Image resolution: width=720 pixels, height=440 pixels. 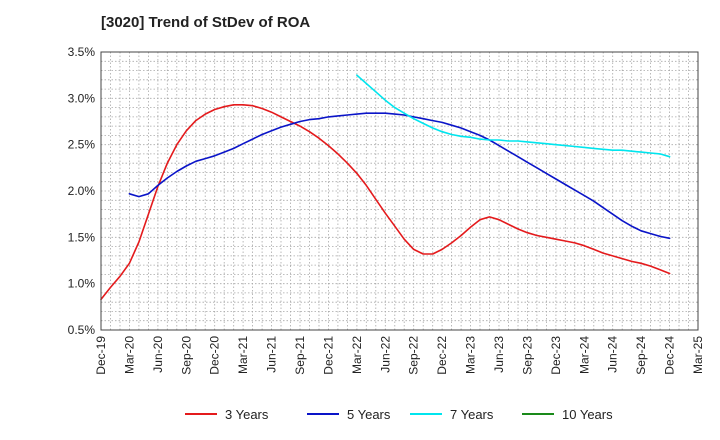 I want to click on x-tick-label: Jun-22, so click(x=385, y=354).